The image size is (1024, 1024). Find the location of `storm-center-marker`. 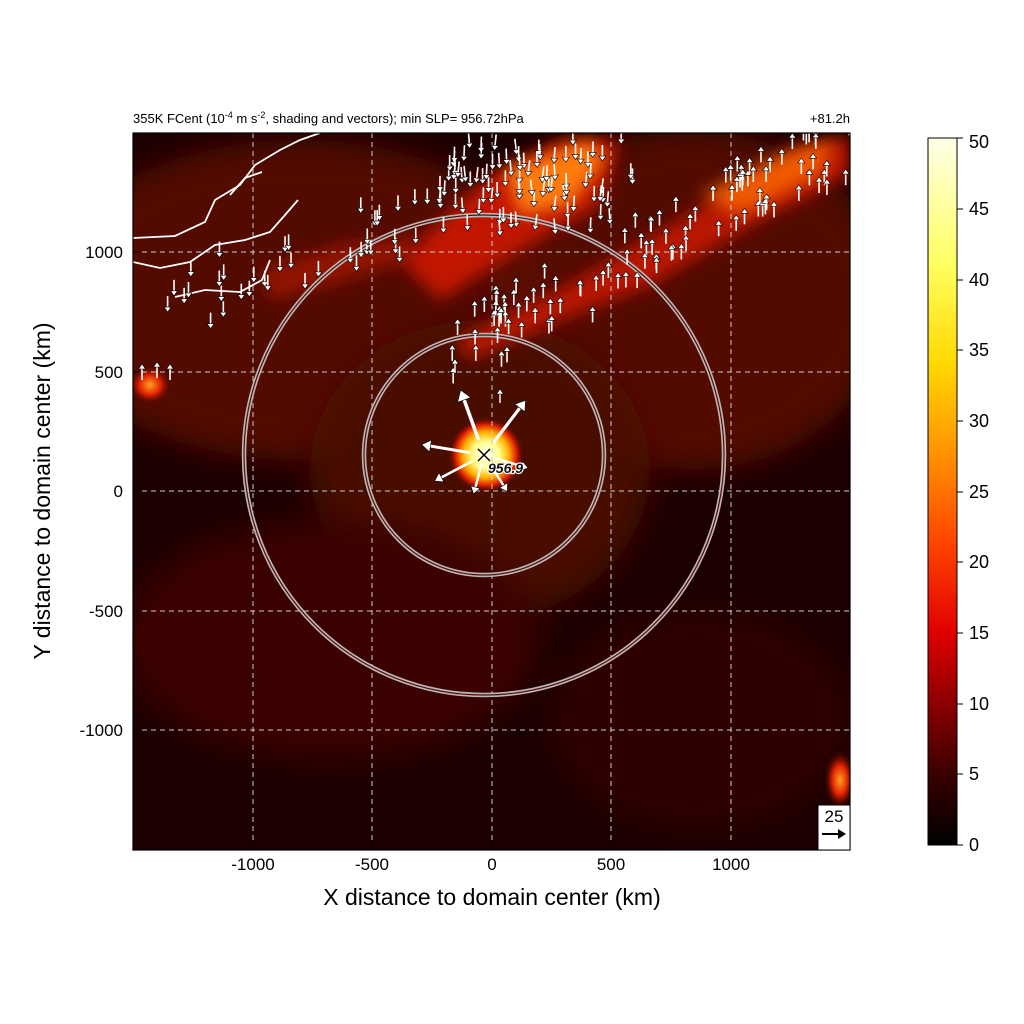

storm-center-marker is located at coordinates (484, 455).